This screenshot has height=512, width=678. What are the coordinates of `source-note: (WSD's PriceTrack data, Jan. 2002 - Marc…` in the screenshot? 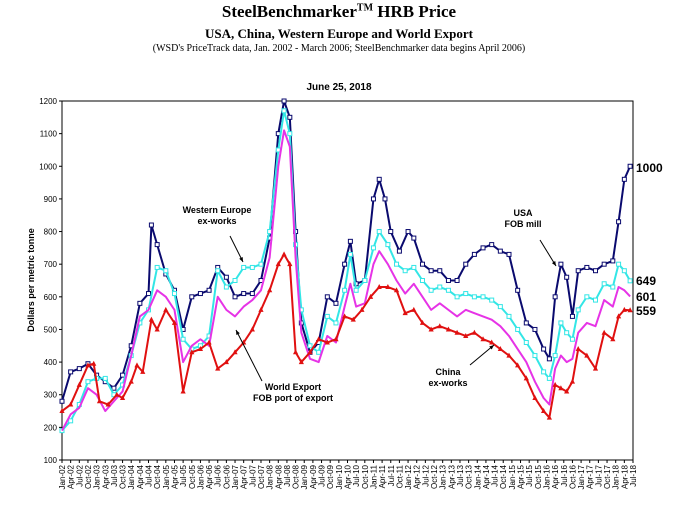 It's located at (339, 48).